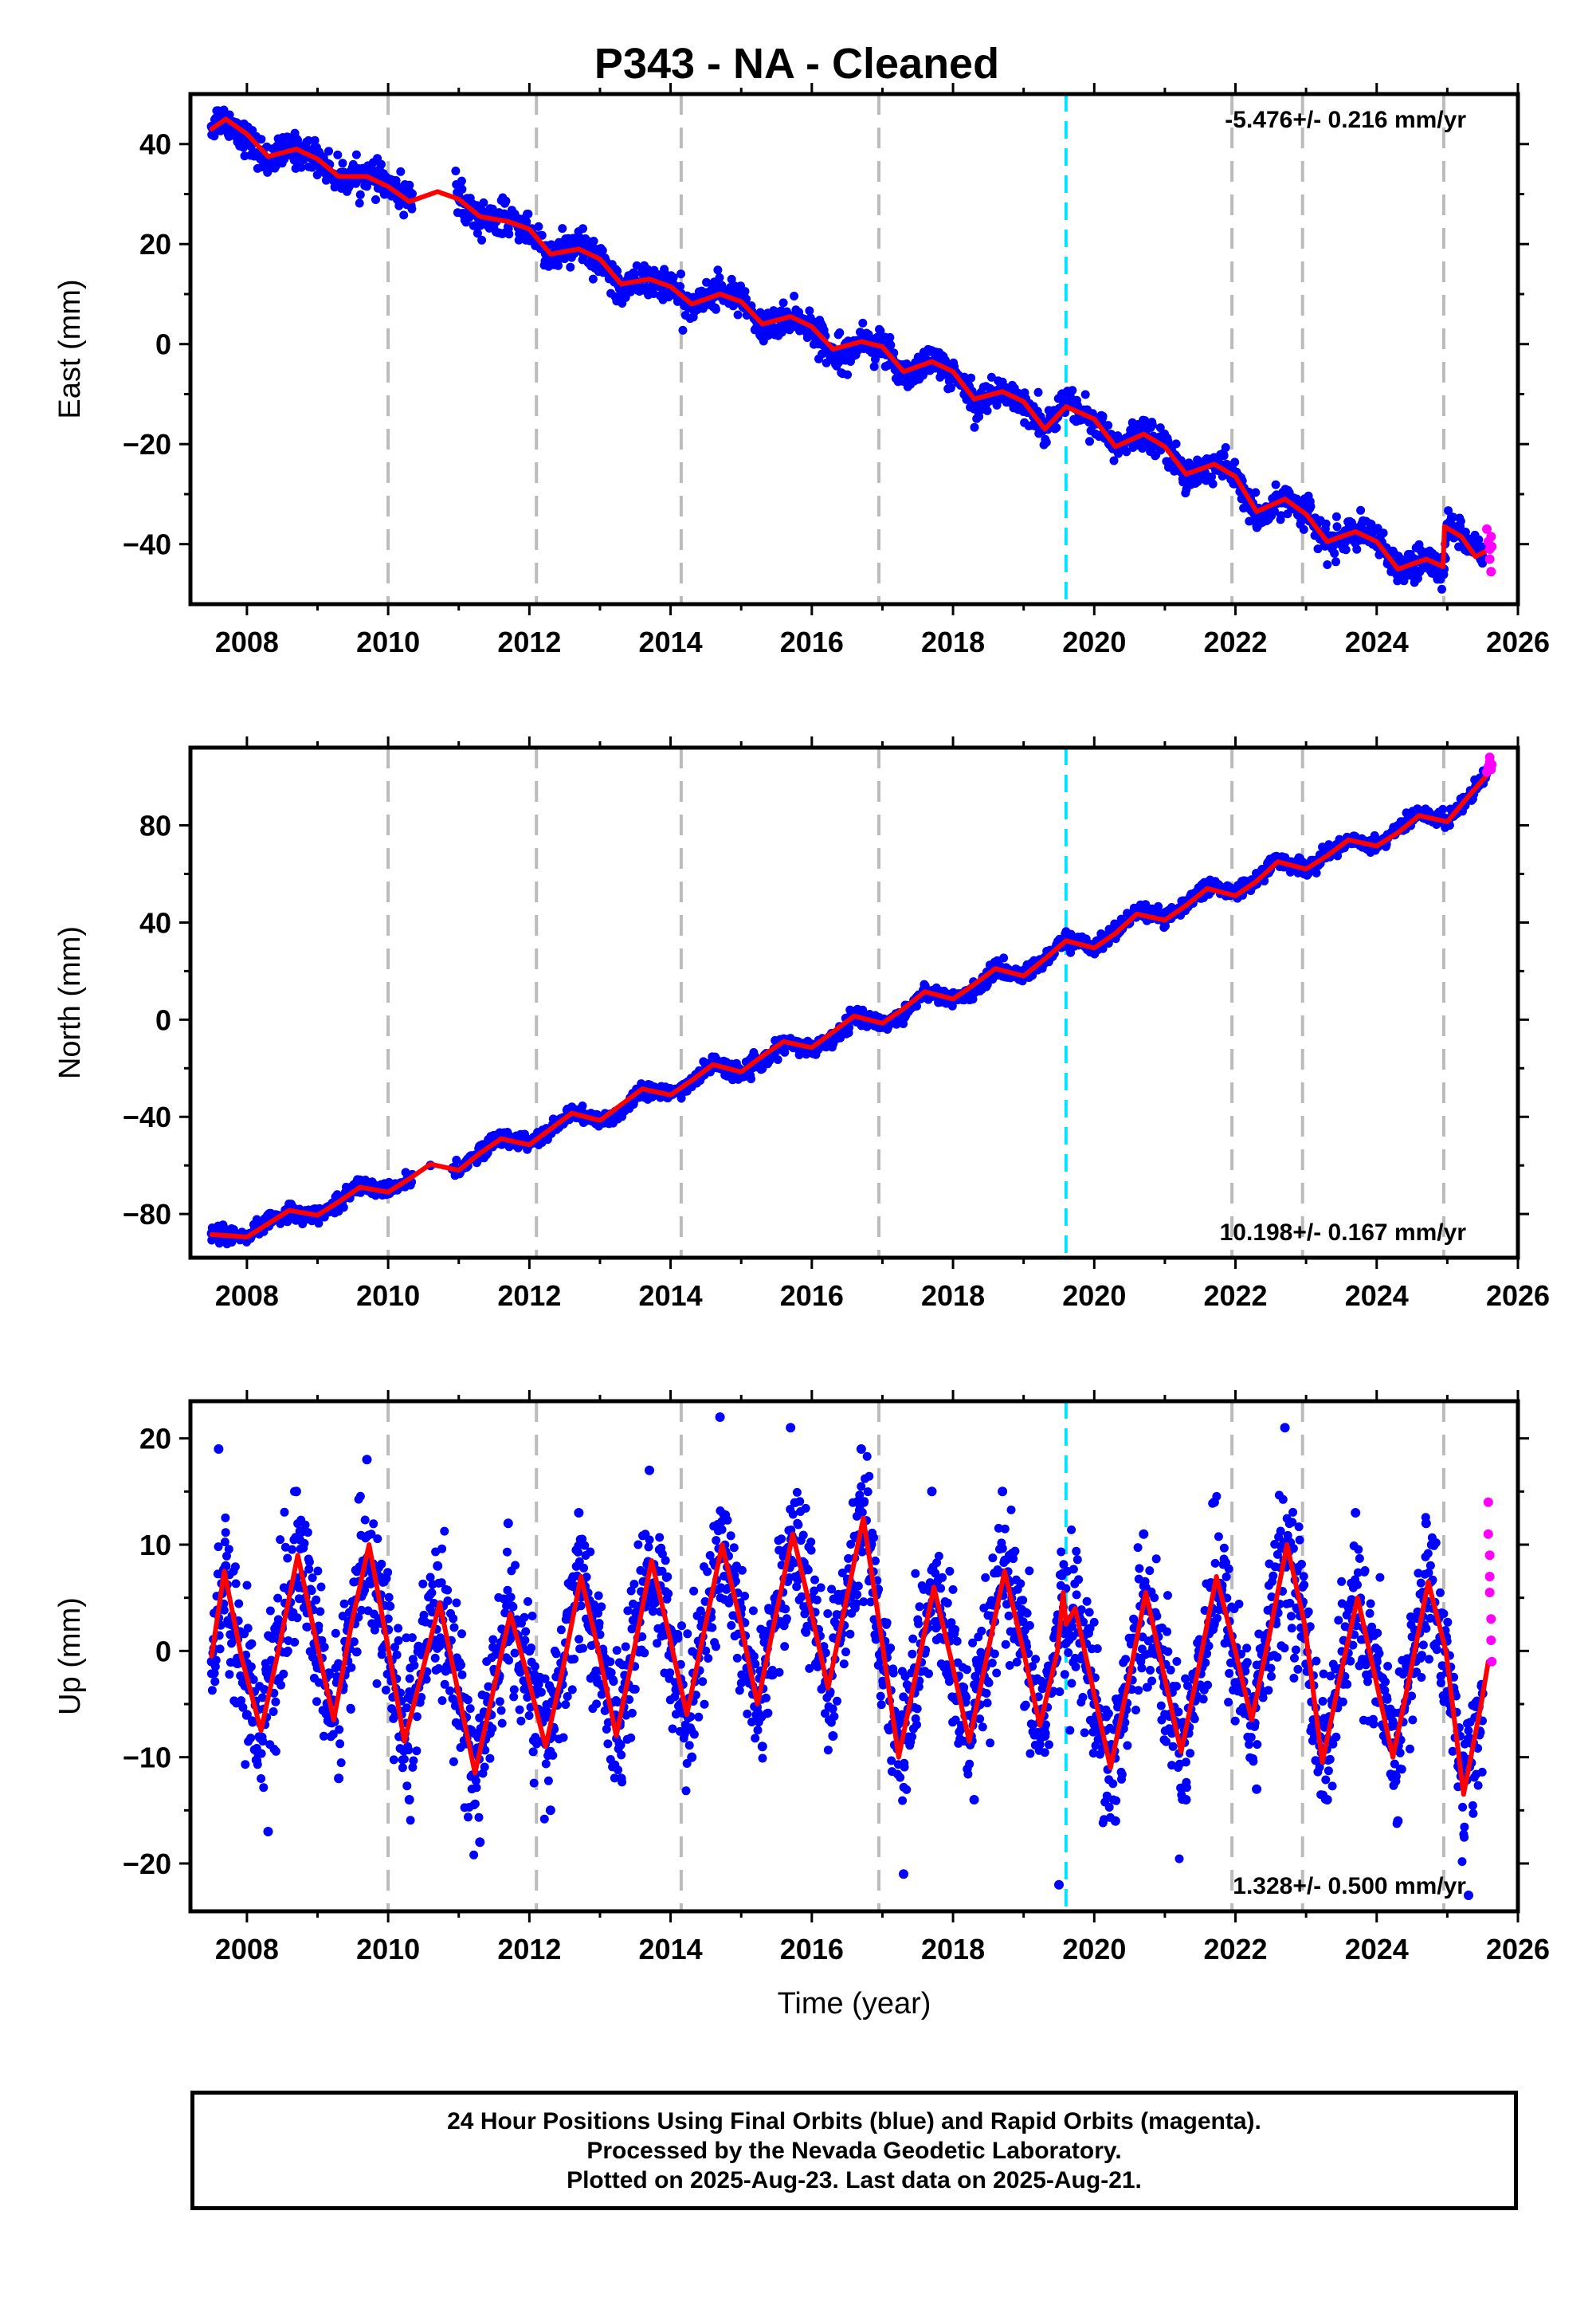  What do you see at coordinates (812, 1295) in the screenshot?
I see `north-x-tick-label: 2016` at bounding box center [812, 1295].